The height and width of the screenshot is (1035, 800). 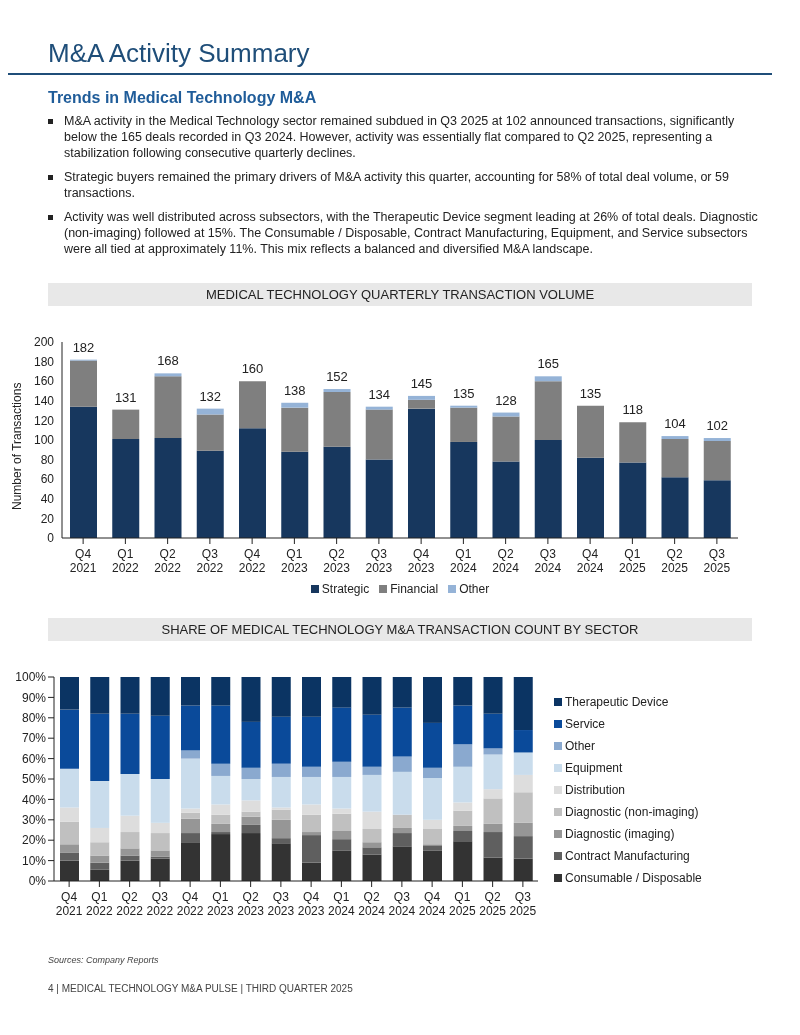 I want to click on text: Activity was well distributed across subsectors, with the Therapeutic Device segment leading at 26% of total deals. Diagnostic (non-imaging) followed at 15%. The Consumable / Disposable, Contract Manufacturing, Equipment, and Service subsectors were all tied at approximately 11%. This mix reflects a balanced and diversified M&A landscape., so click(x=411, y=233).